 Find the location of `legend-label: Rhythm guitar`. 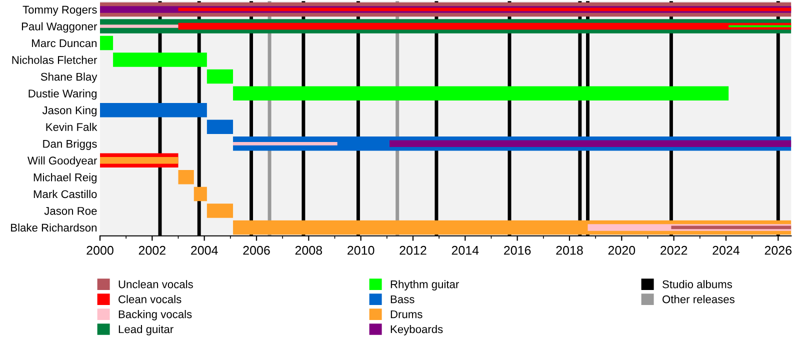

legend-label: Rhythm guitar is located at coordinates (424, 285).